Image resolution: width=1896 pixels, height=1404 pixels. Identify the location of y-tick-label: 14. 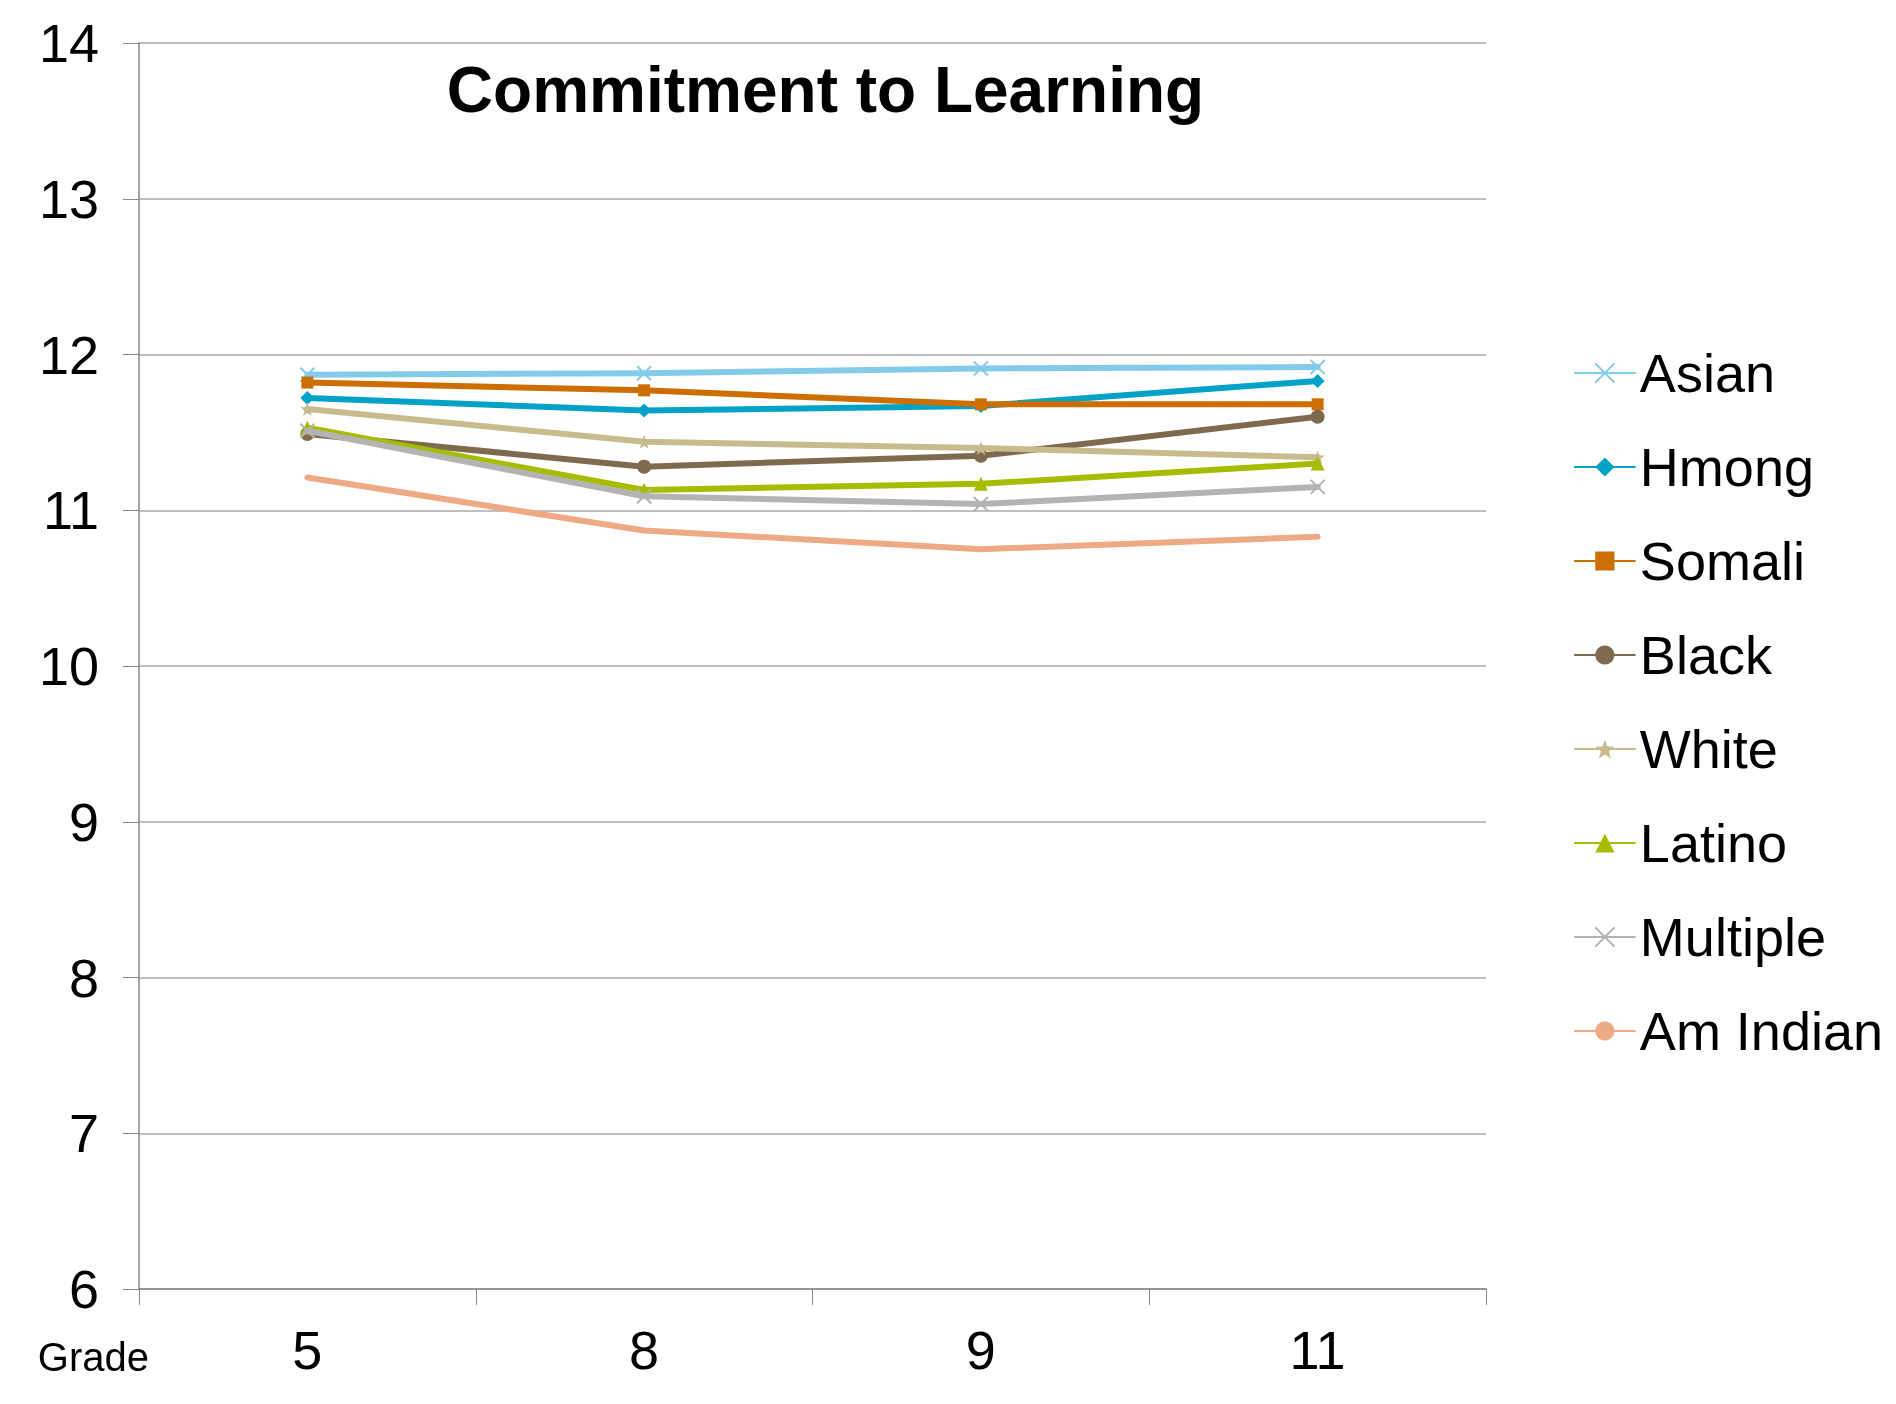
(68, 43).